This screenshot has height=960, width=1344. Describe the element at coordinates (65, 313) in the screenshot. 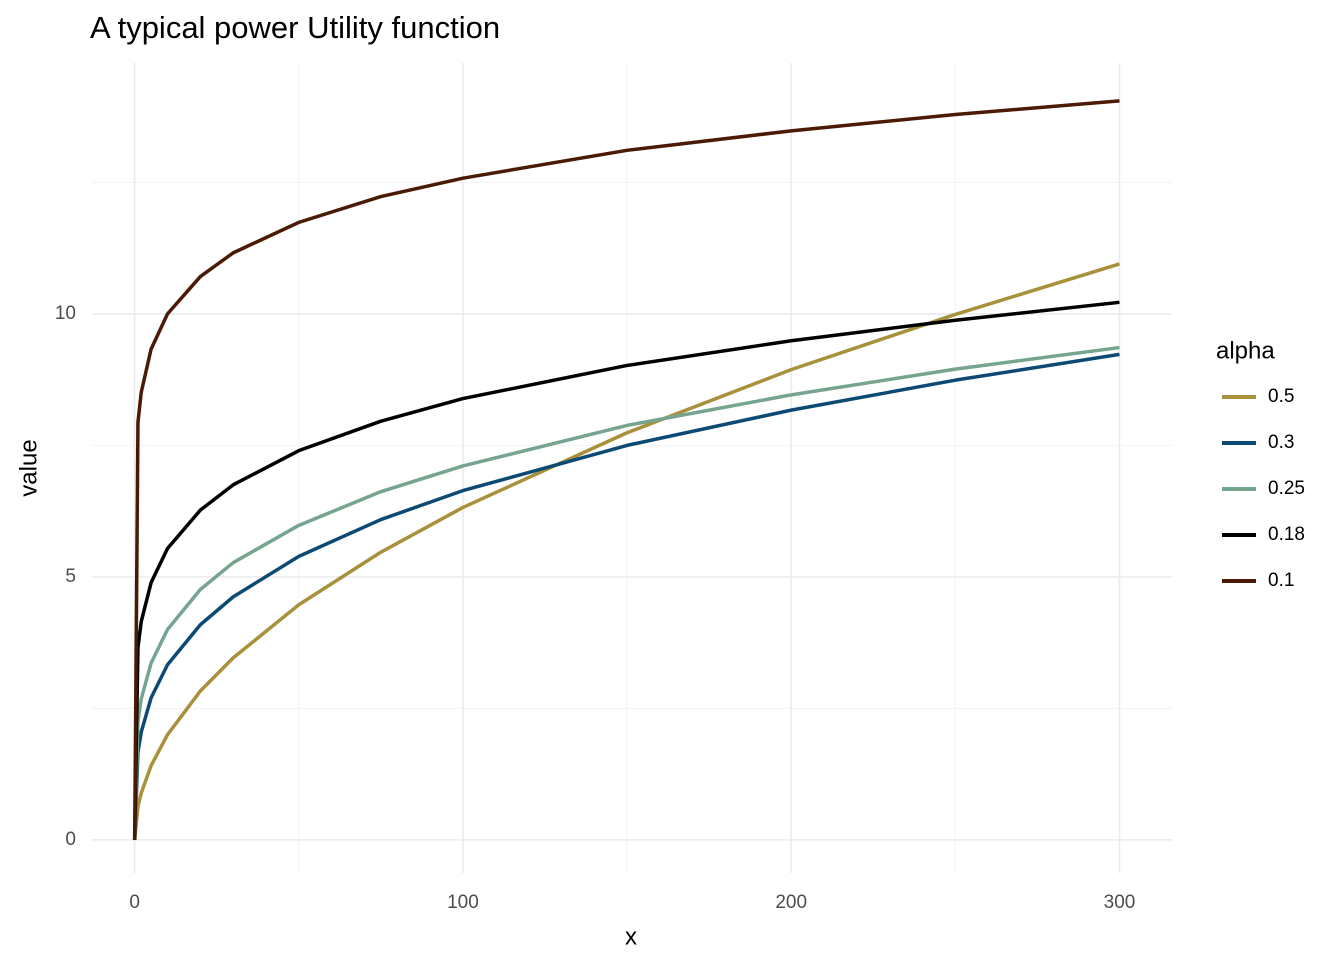

I see `y-tick-label: 10` at that location.